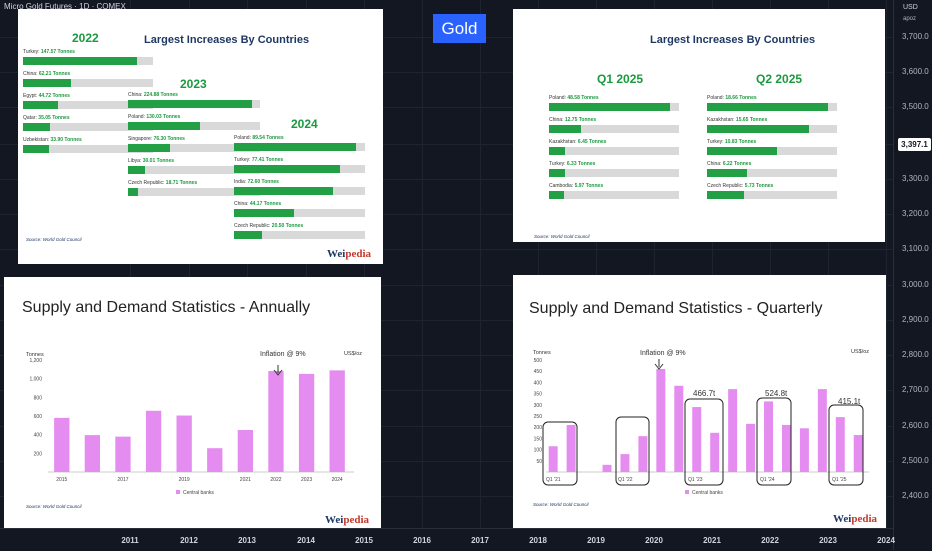 Image resolution: width=932 pixels, height=551 pixels. What do you see at coordinates (572, 164) in the screenshot?
I see `bar-label: Turkey: 6.33 Tonnes` at bounding box center [572, 164].